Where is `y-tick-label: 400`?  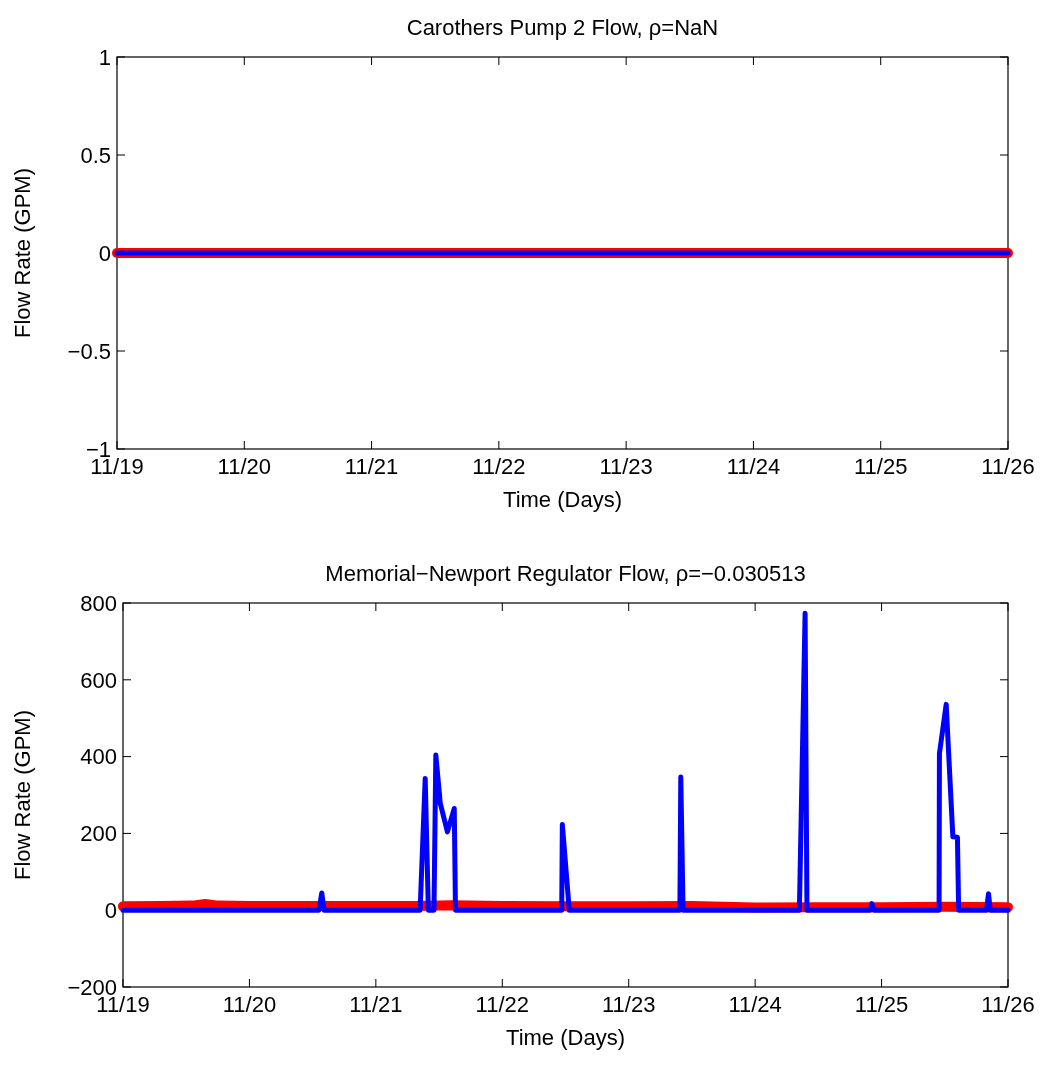
y-tick-label: 400 is located at coordinates (98, 757).